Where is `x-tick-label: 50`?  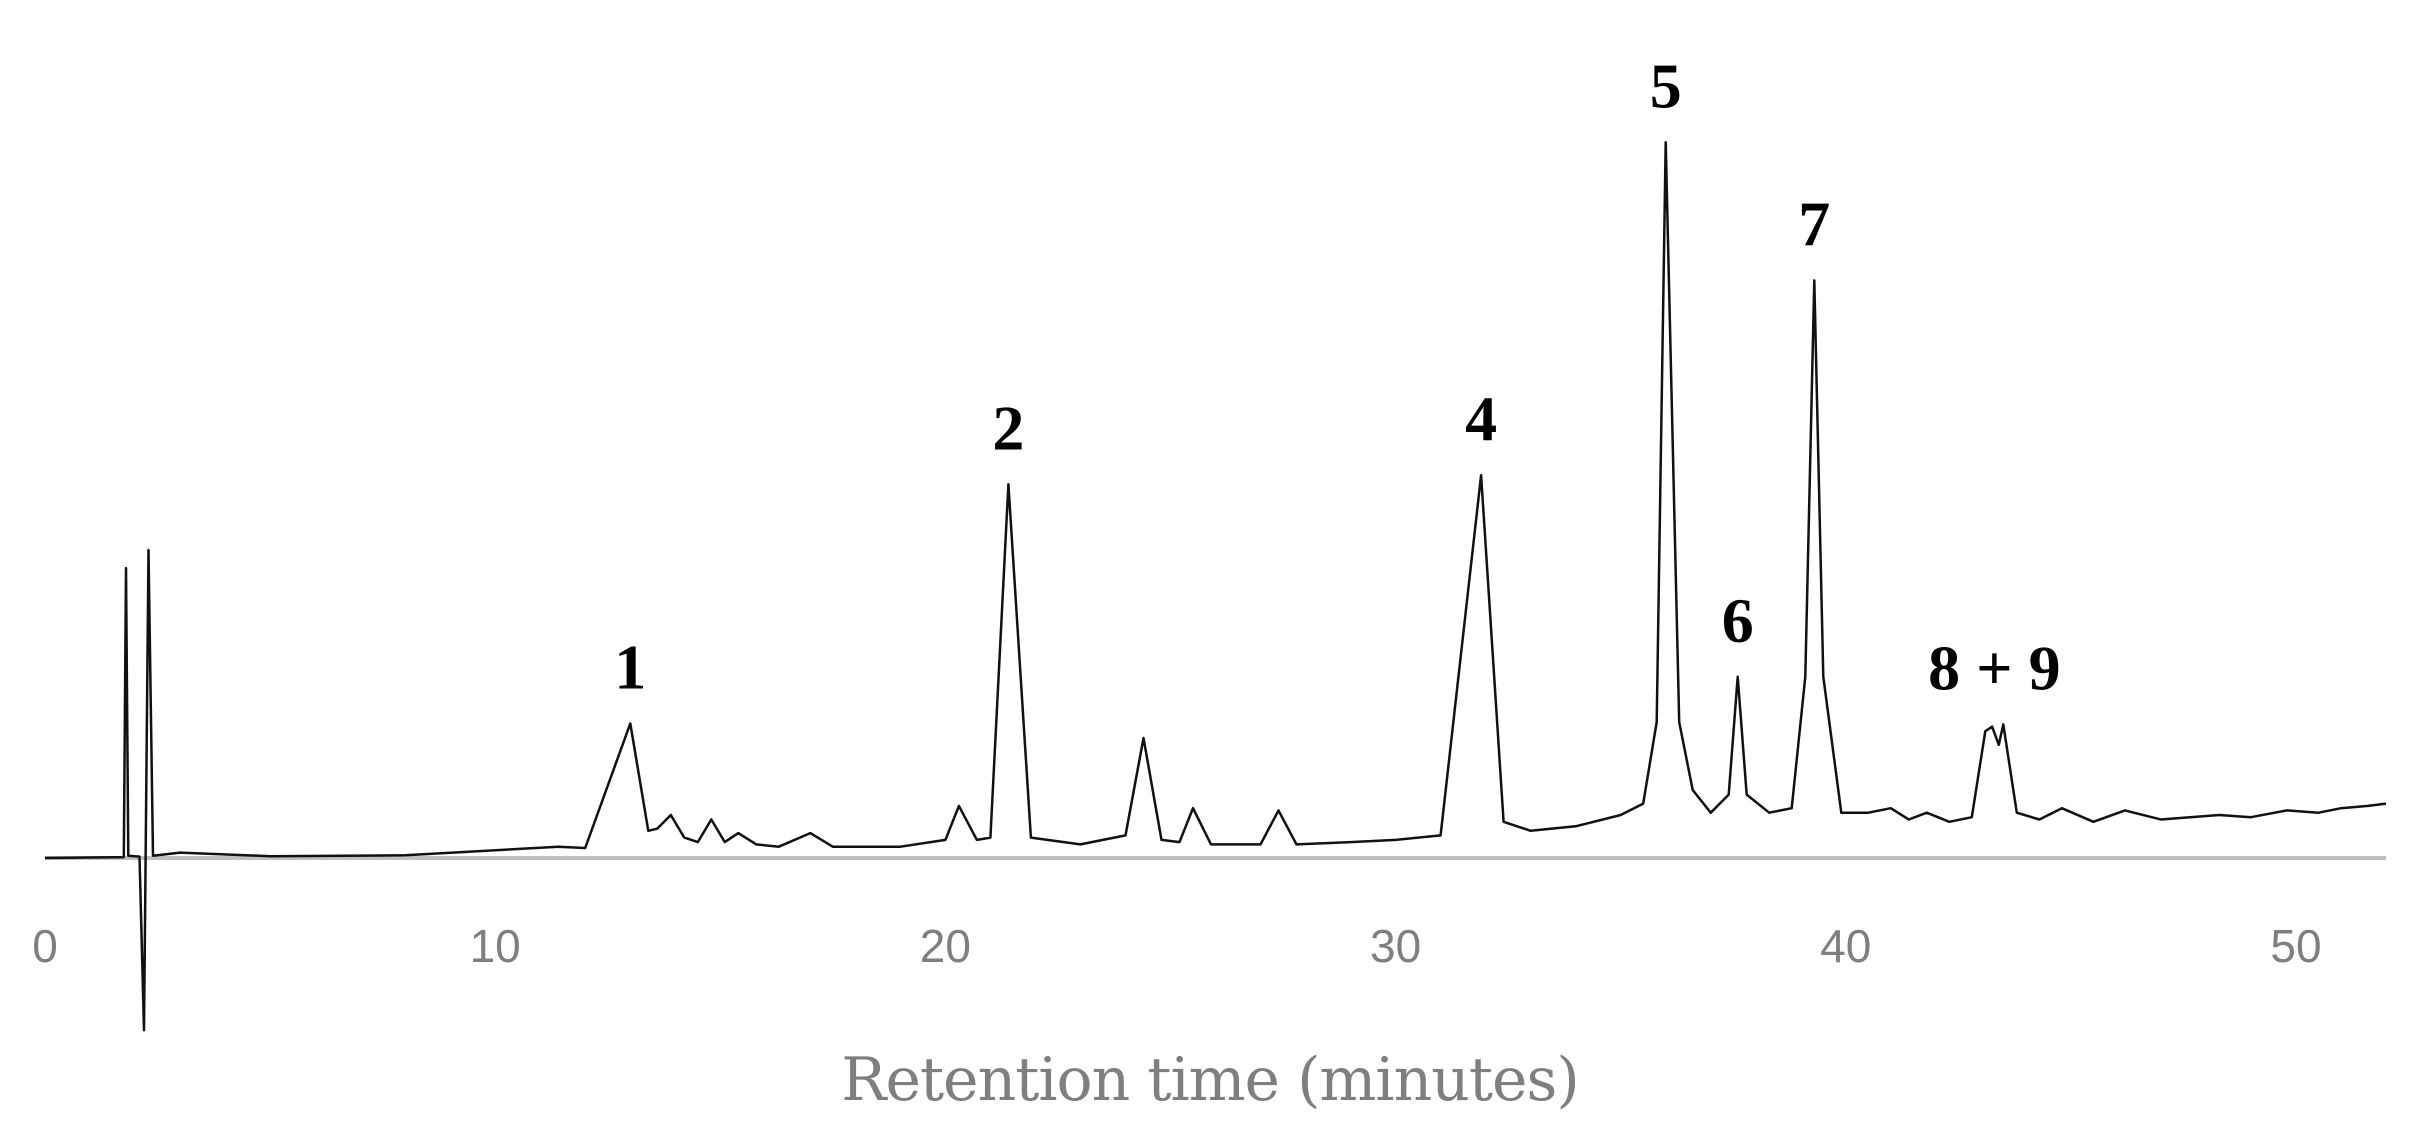 x-tick-label: 50 is located at coordinates (2295, 946).